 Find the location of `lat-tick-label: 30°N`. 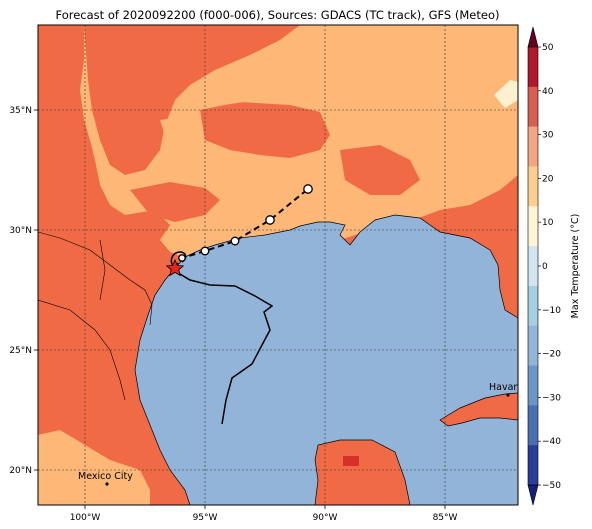

lat-tick-label: 30°N is located at coordinates (20, 231).